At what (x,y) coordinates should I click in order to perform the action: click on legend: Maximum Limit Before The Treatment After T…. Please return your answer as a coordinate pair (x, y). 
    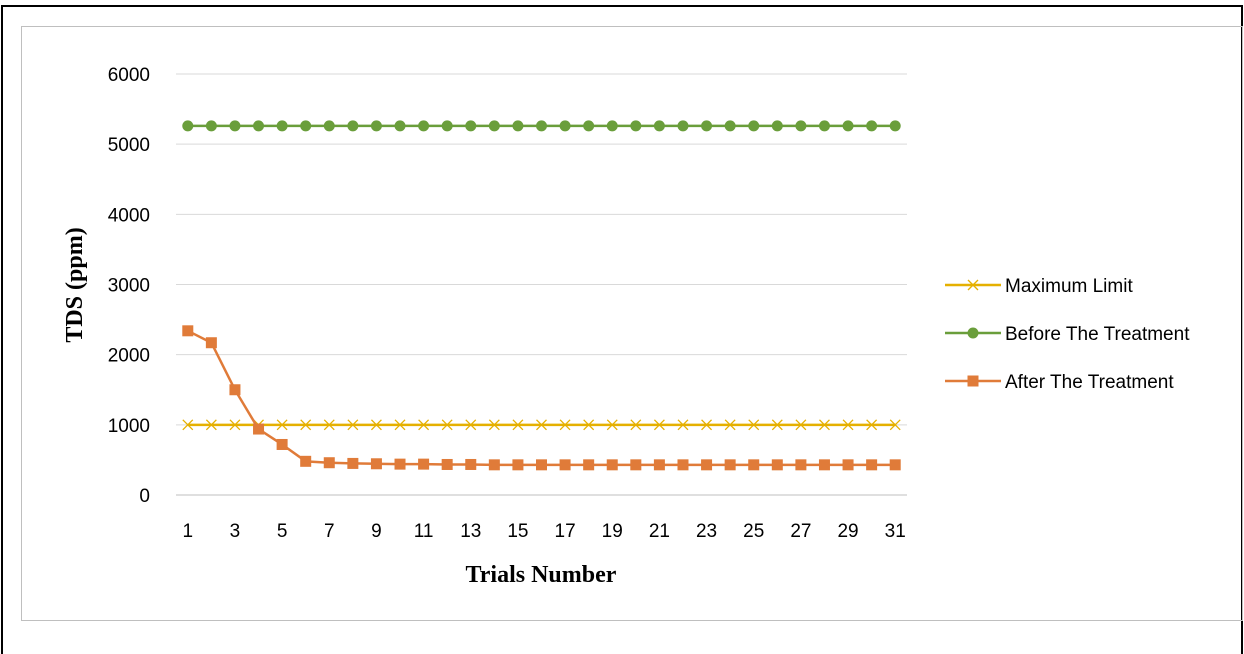
    Looking at the image, I should click on (1067, 334).